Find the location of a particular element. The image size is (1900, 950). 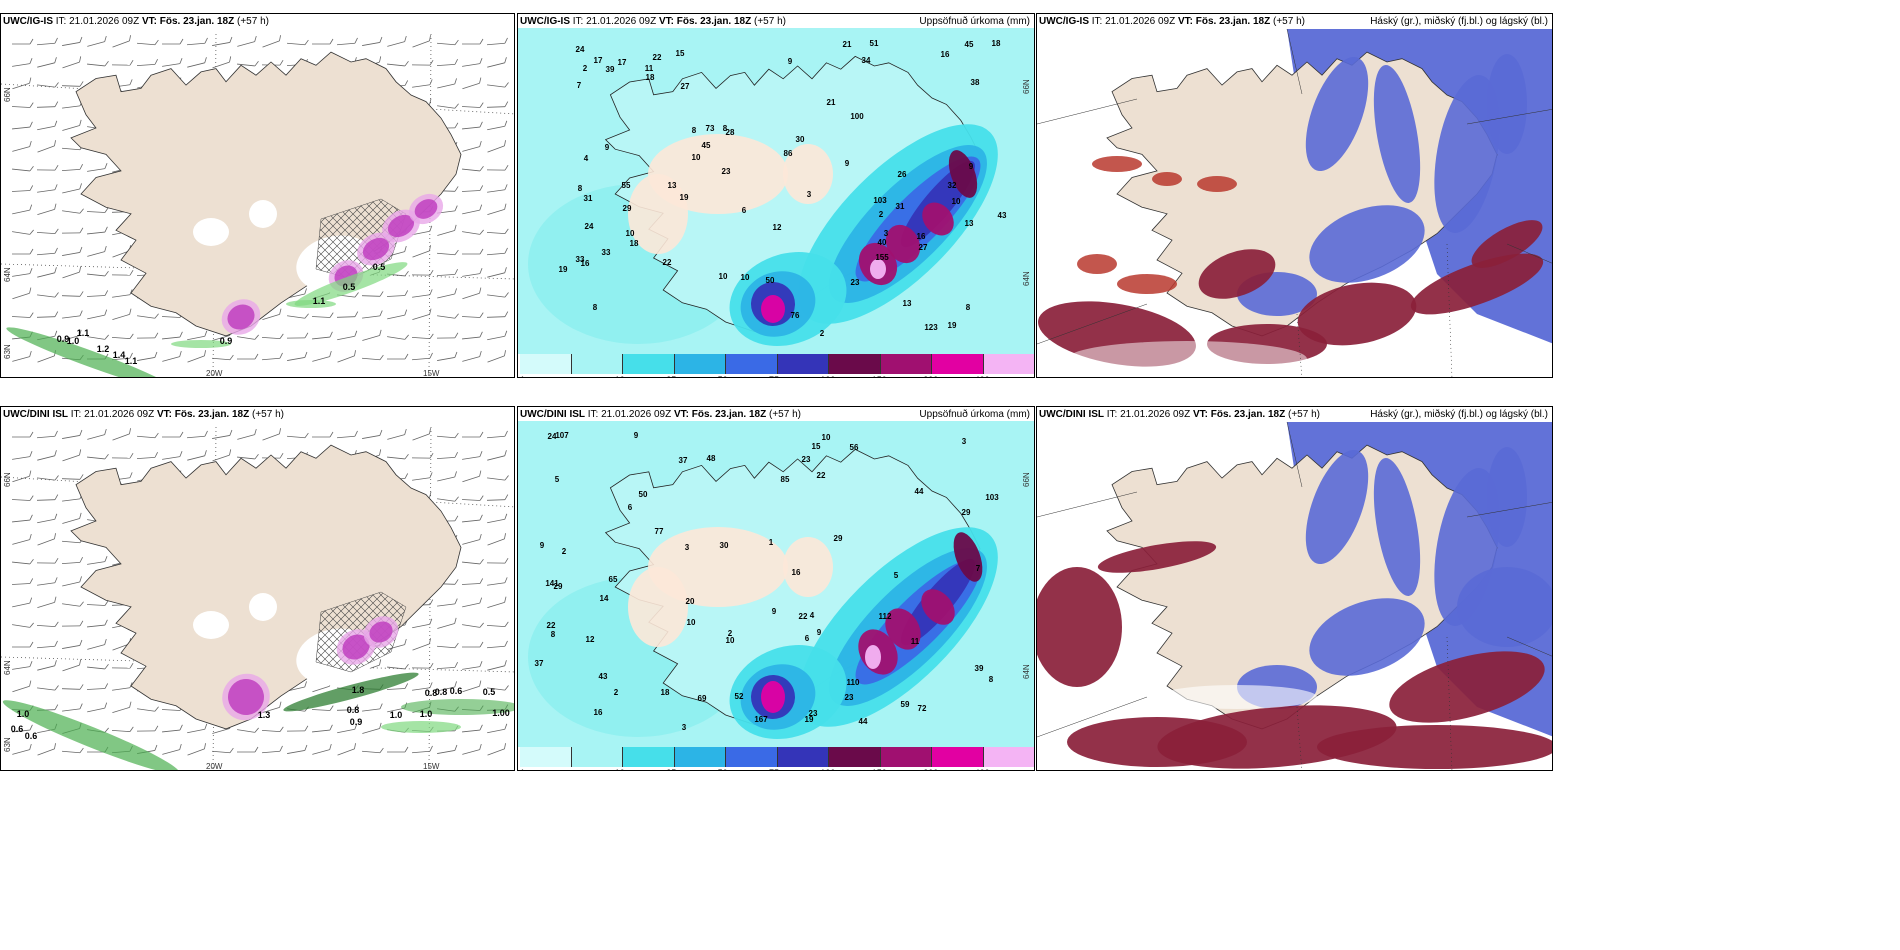

mid-cloud is located at coordinates (1237, 274).